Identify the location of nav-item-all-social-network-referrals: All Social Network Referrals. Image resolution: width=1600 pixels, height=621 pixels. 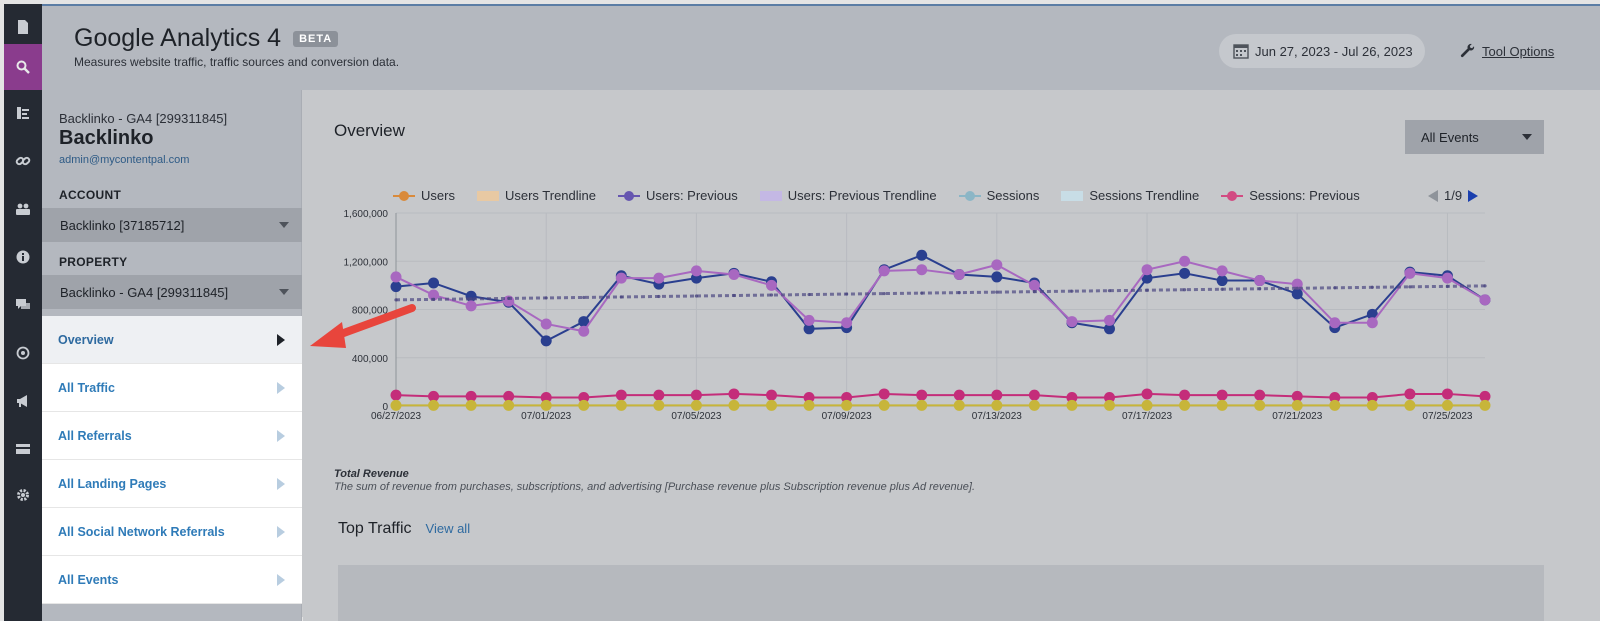
(172, 532).